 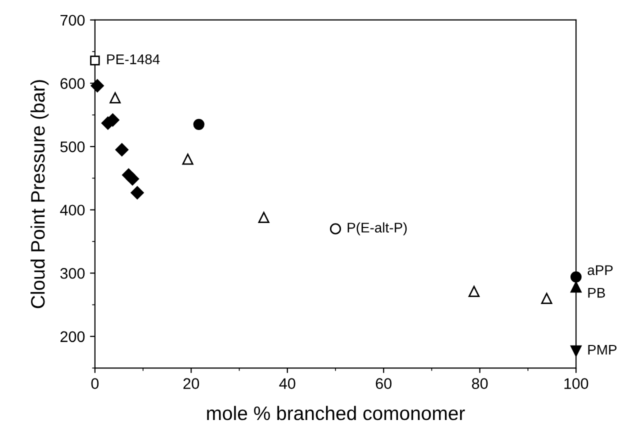 What do you see at coordinates (72, 273) in the screenshot?
I see `y-tick-label: 300` at bounding box center [72, 273].